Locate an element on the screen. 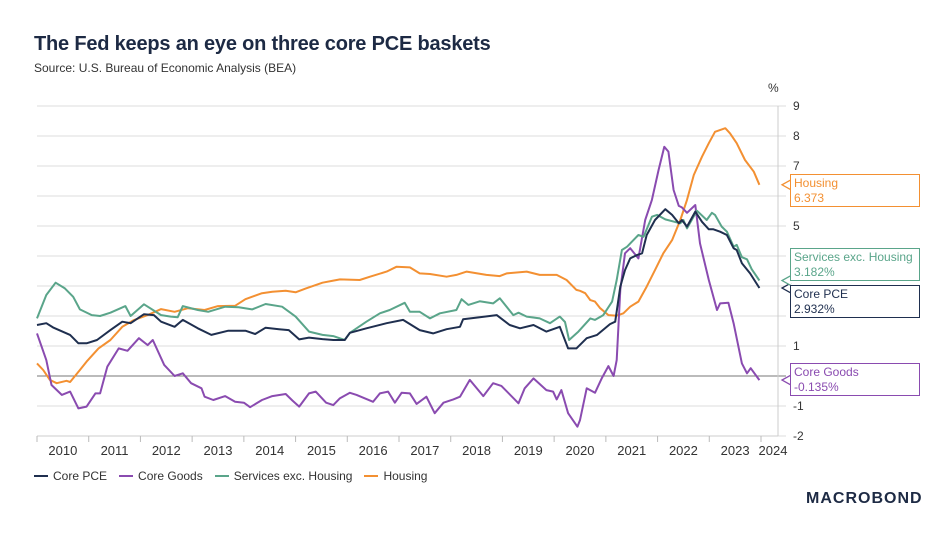 The image size is (940, 543). x-tick-label: 2013 is located at coordinates (218, 450).